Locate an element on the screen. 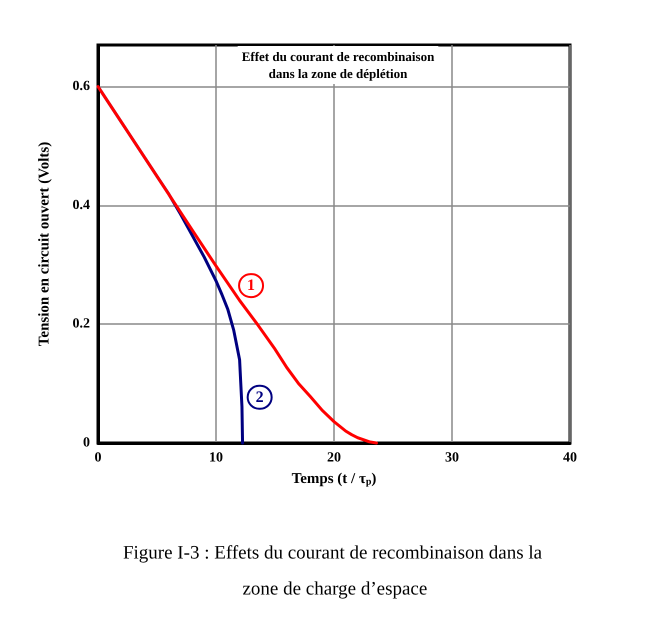 This screenshot has width=665, height=630. y-axis-title: Tension en circuit ouvert (Volts) is located at coordinates (44, 244).